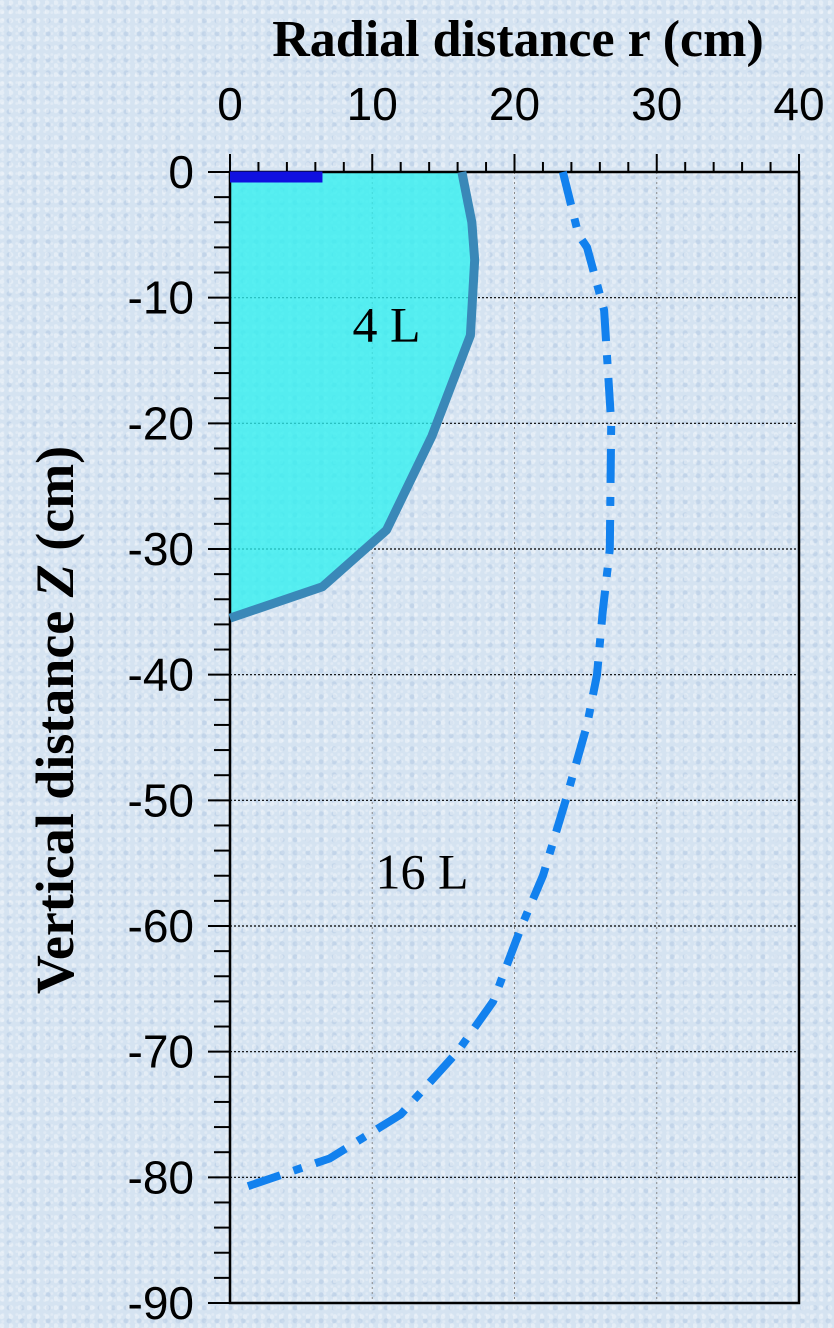 The width and height of the screenshot is (834, 1328). I want to click on y-tick-label: -10, so click(161, 298).